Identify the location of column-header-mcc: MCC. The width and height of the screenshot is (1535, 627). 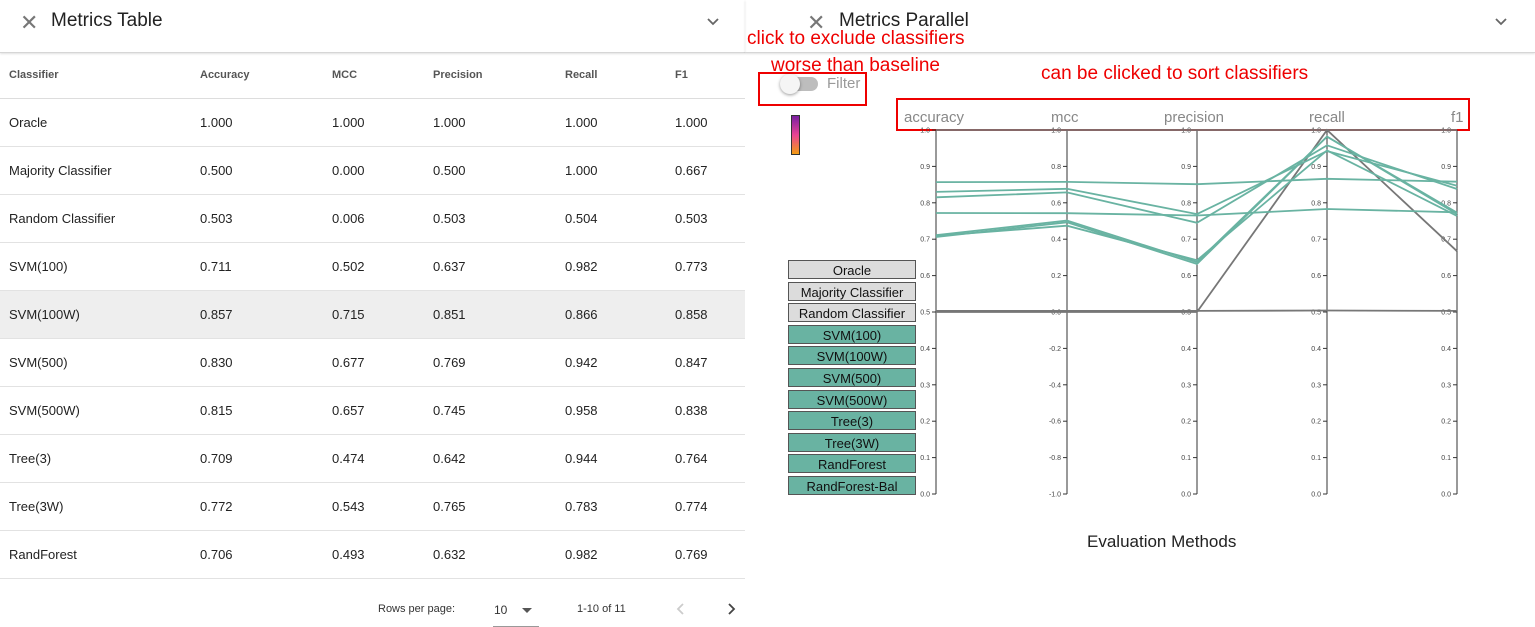
(382, 75).